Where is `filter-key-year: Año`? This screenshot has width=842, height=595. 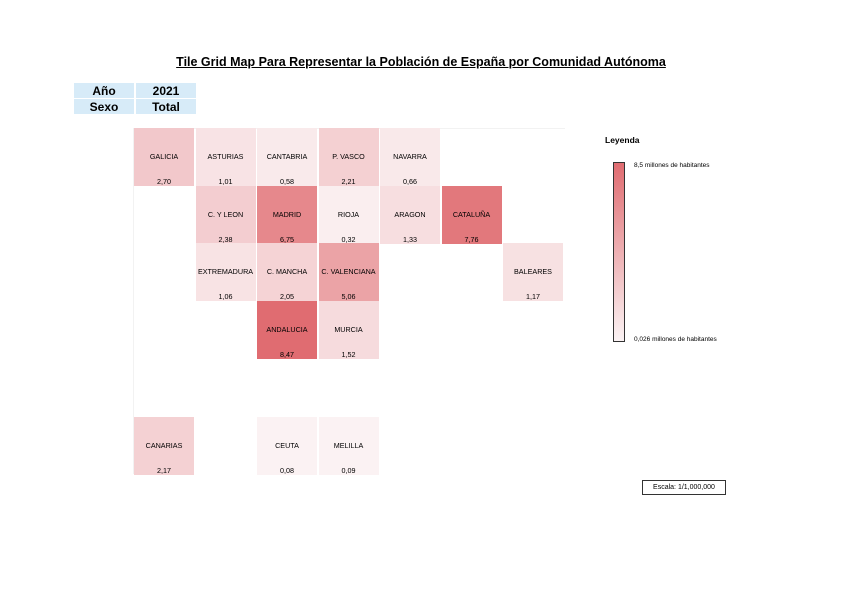
filter-key-year: Año is located at coordinates (104, 90).